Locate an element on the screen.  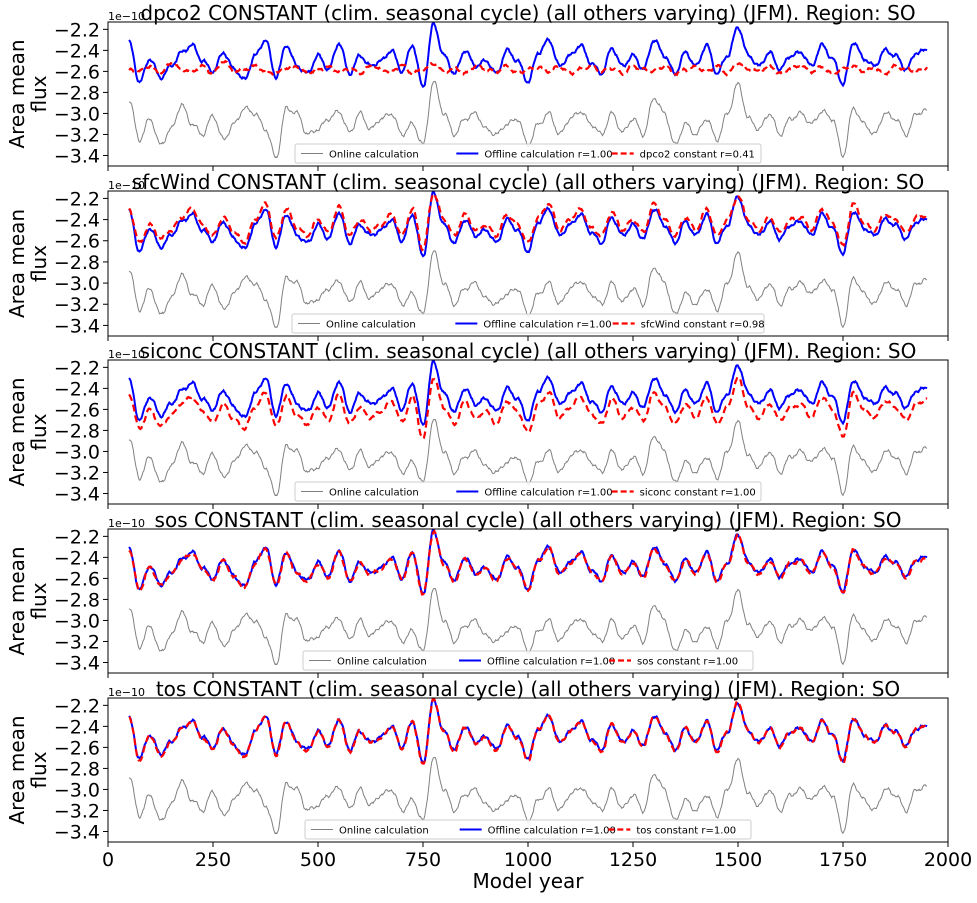
x-tick-label: 1500 is located at coordinates (738, 860).